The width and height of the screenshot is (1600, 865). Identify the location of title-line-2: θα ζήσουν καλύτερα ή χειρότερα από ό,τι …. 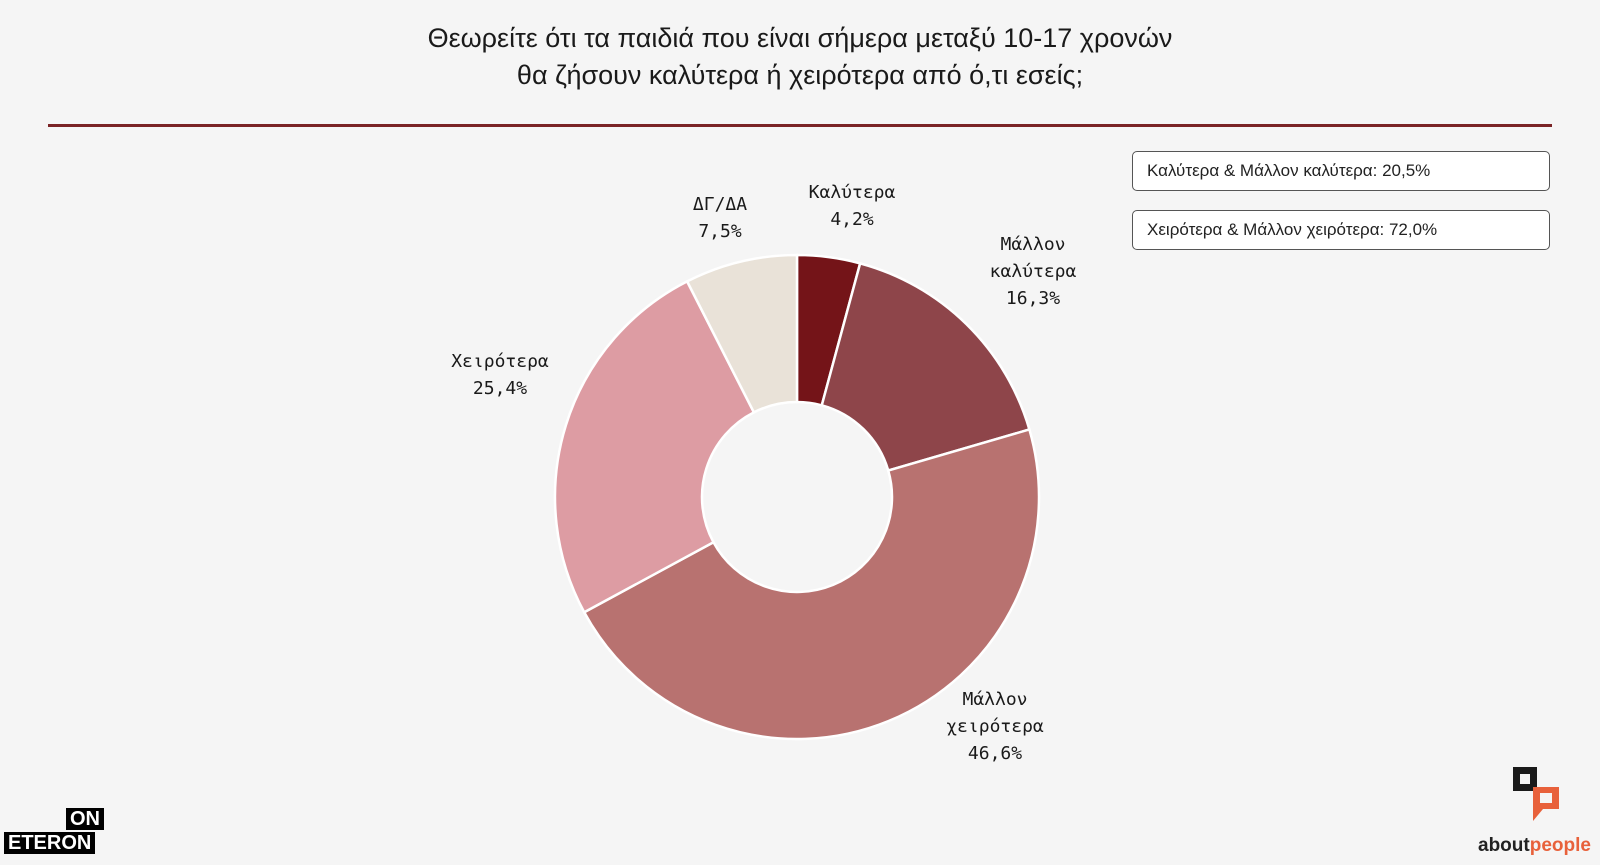
(800, 75).